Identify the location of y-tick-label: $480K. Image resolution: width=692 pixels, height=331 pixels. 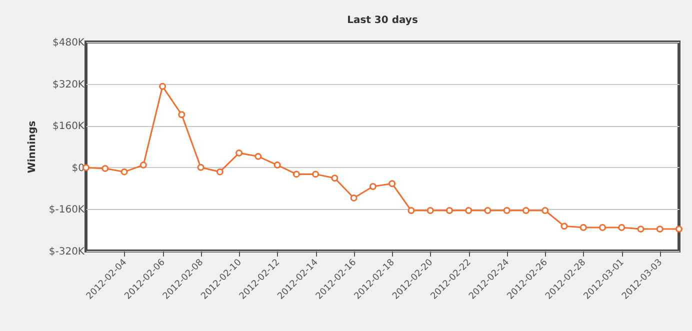
(68, 43).